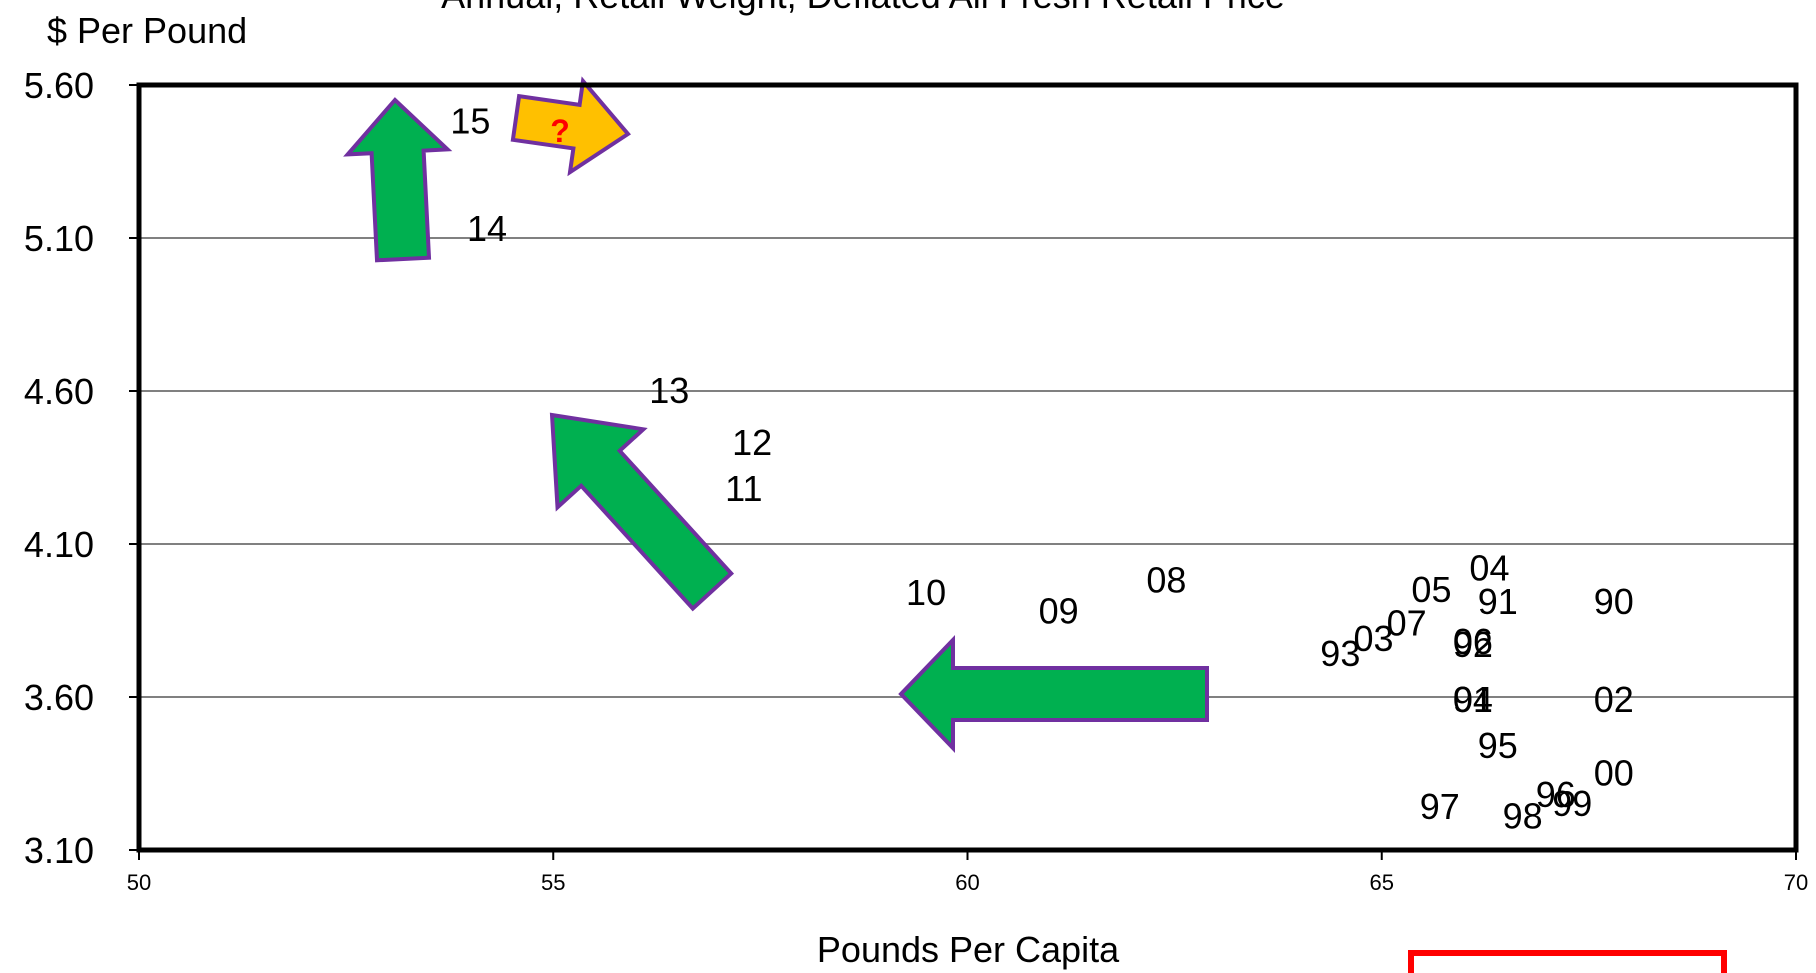 This screenshot has width=1816, height=973. Describe the element at coordinates (669, 390) in the screenshot. I see `data-point-13: 13` at that location.